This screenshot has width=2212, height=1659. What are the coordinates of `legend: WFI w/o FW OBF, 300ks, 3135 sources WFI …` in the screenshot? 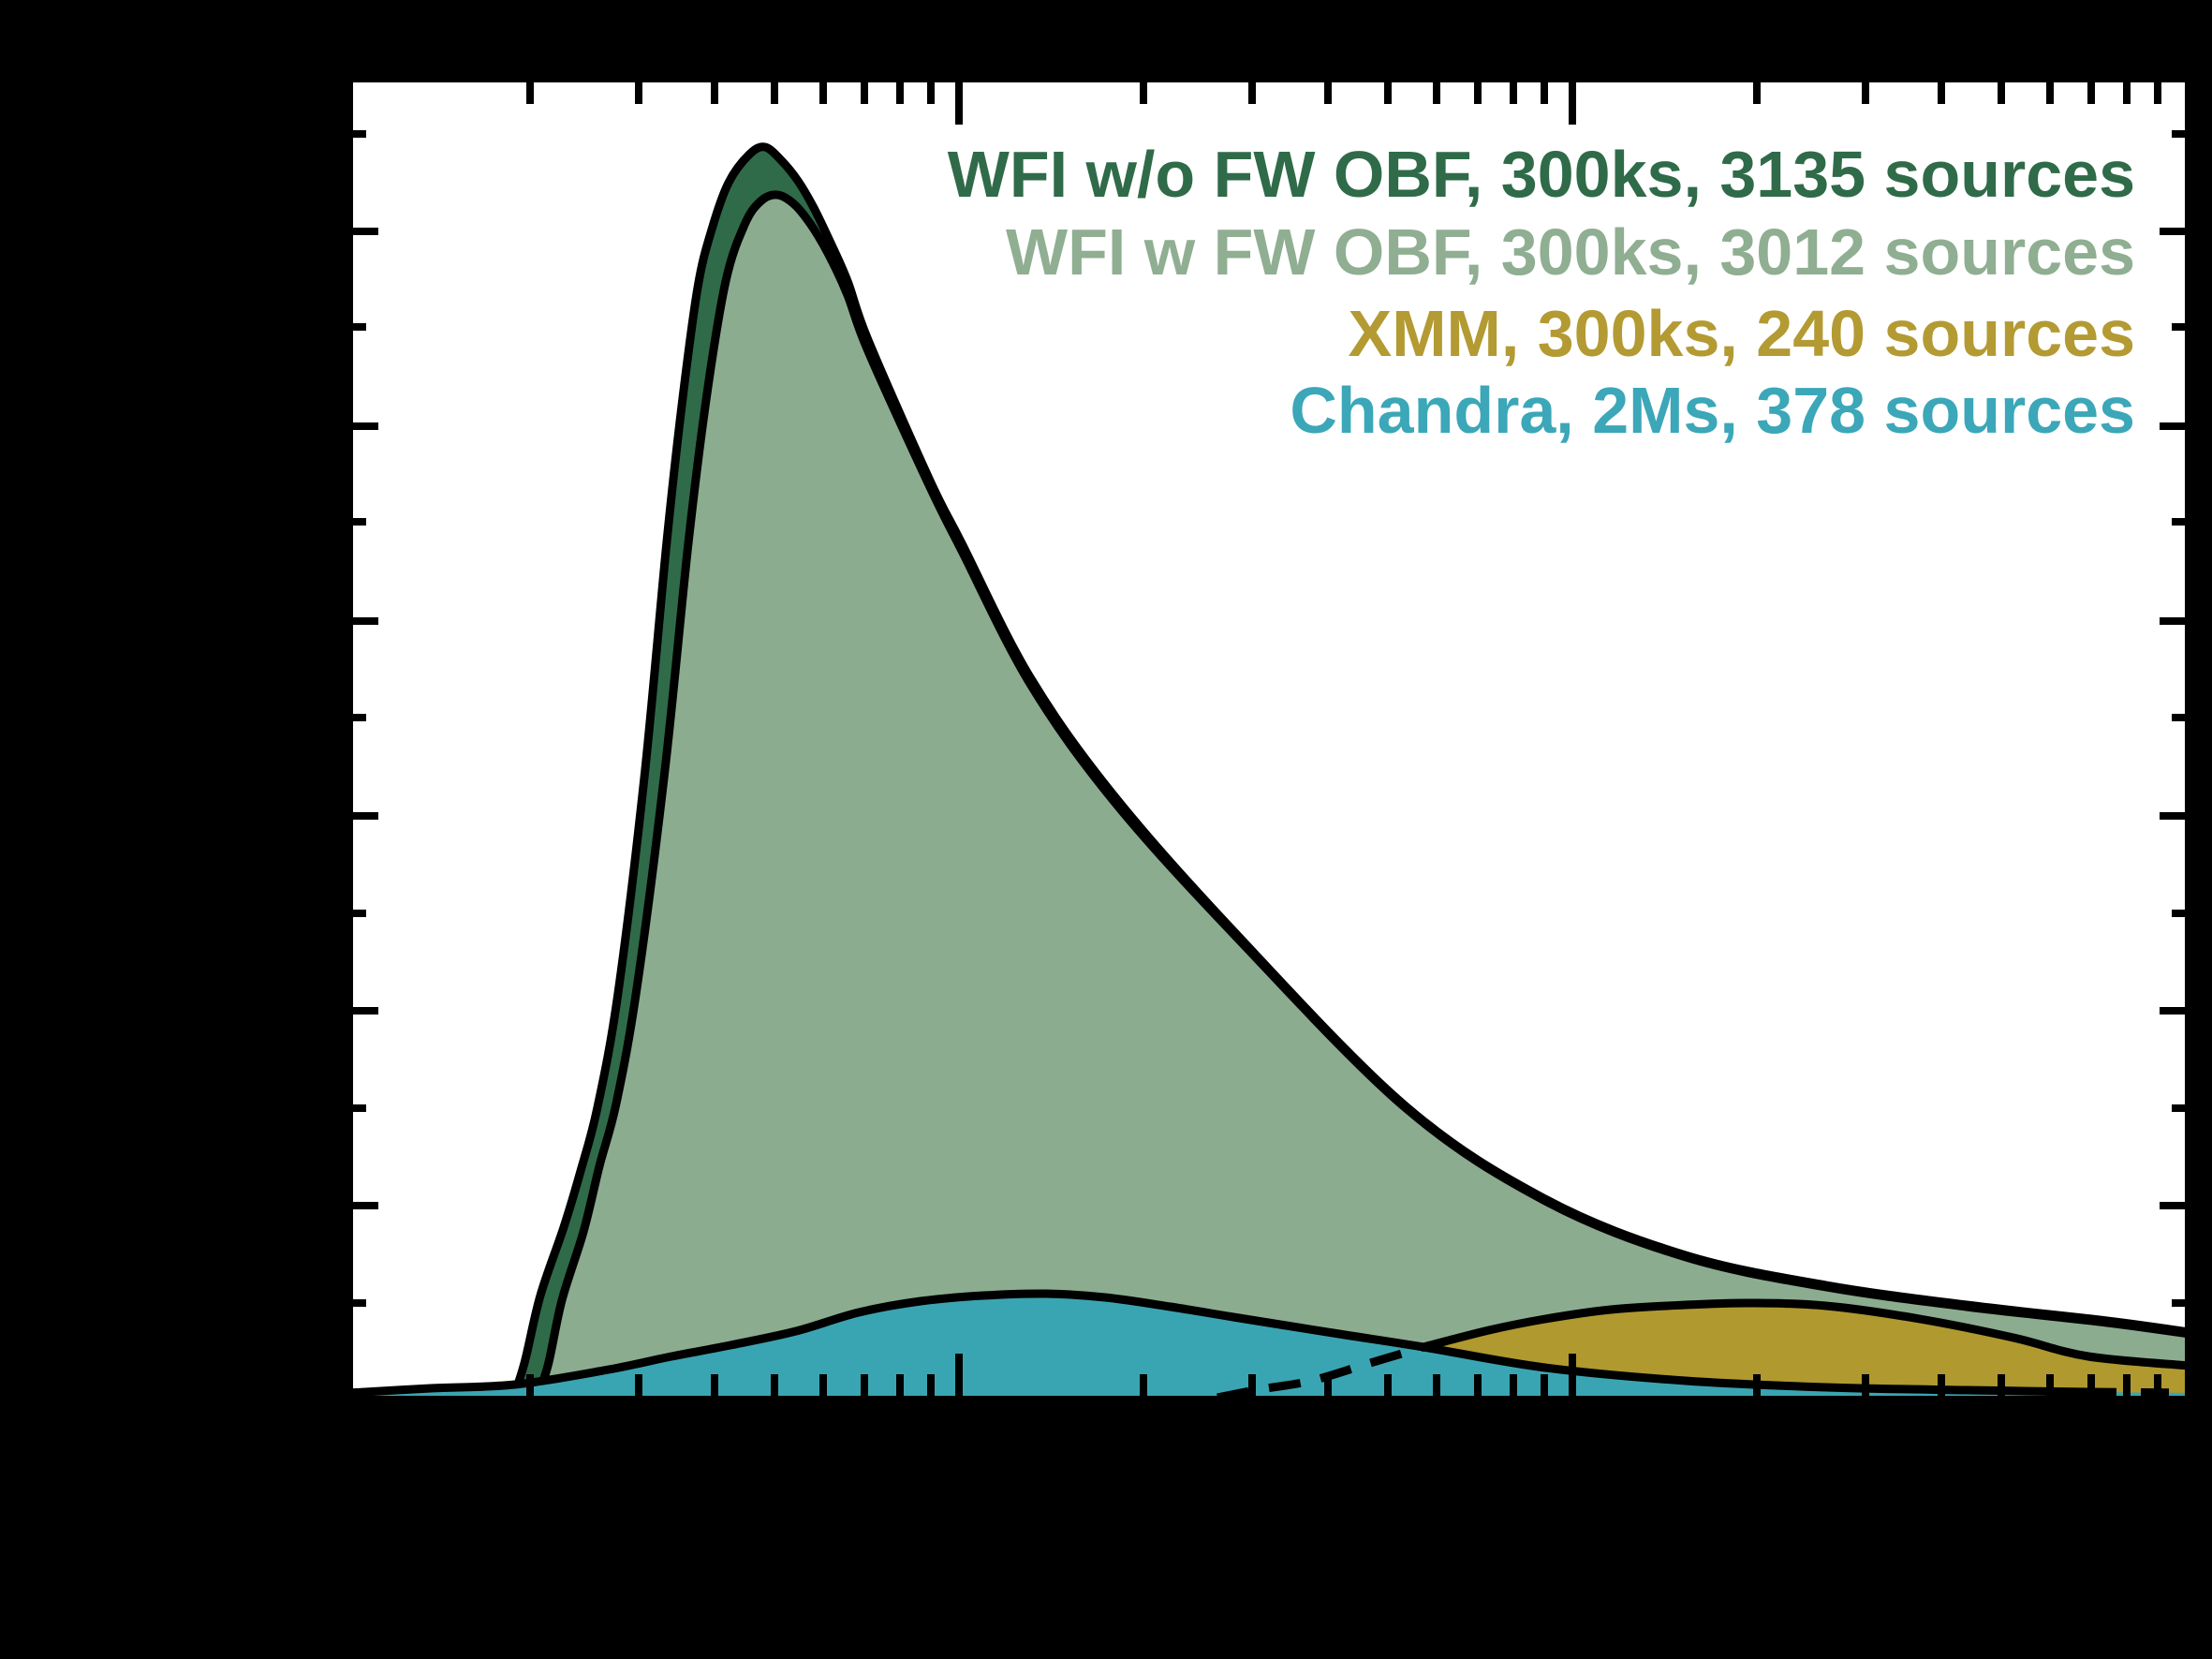 It's located at (1541, 292).